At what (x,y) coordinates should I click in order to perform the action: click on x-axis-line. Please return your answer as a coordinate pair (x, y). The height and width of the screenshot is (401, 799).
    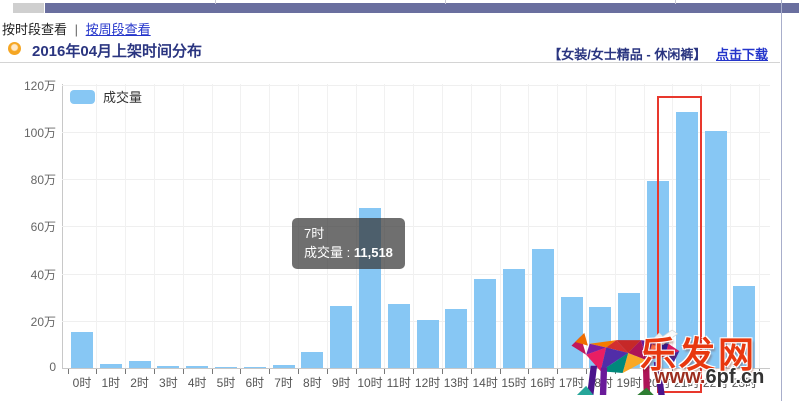
    Looking at the image, I should click on (416, 368).